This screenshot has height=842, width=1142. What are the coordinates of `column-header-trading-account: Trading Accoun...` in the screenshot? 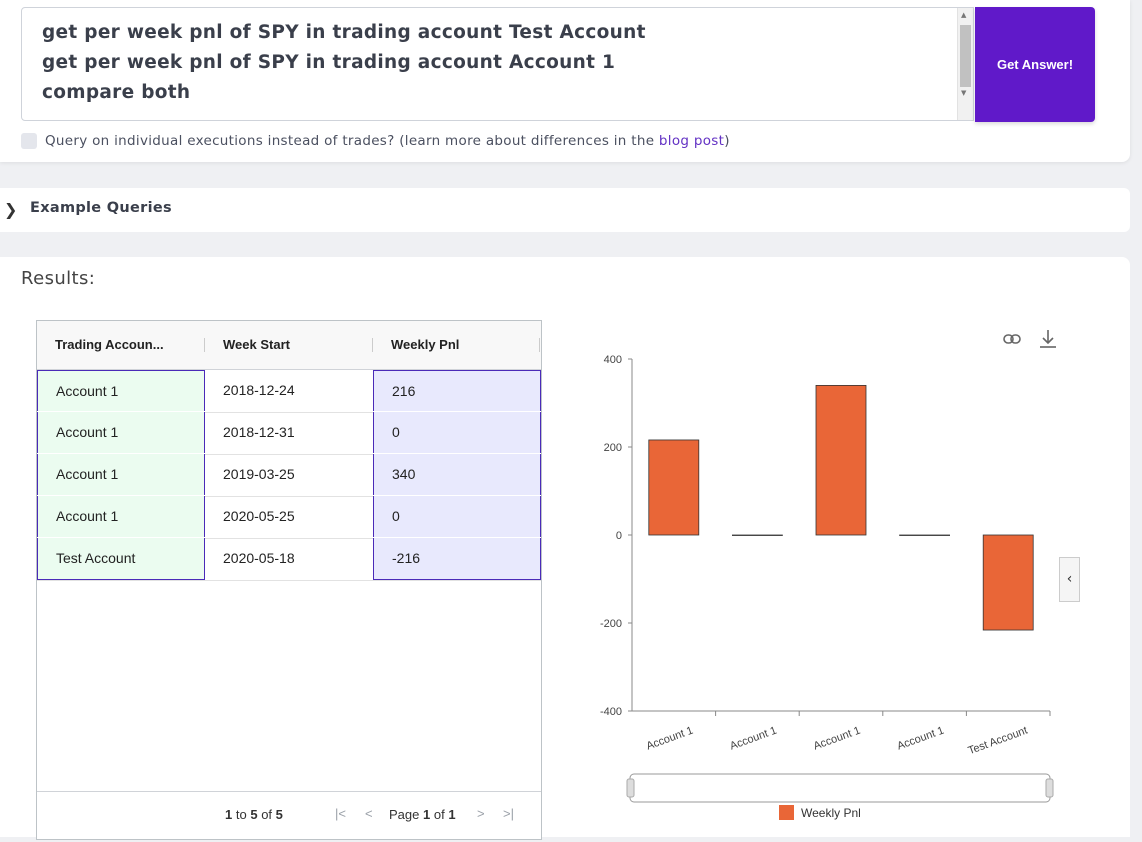 It's located at (109, 344).